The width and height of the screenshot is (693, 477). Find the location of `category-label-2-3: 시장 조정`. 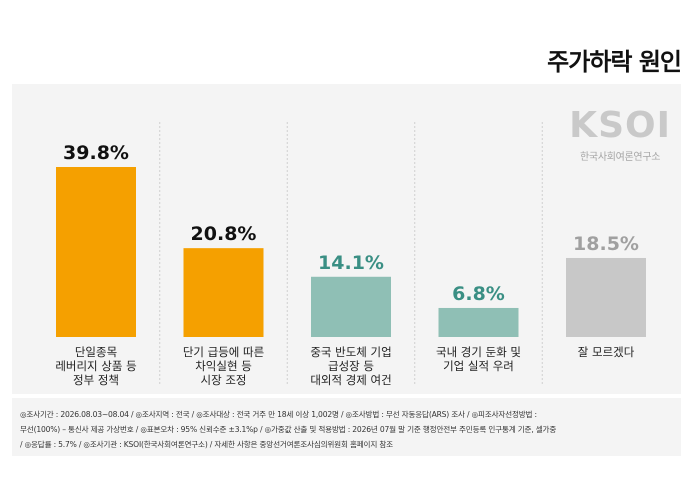

category-label-2-3: 시장 조정 is located at coordinates (224, 380).